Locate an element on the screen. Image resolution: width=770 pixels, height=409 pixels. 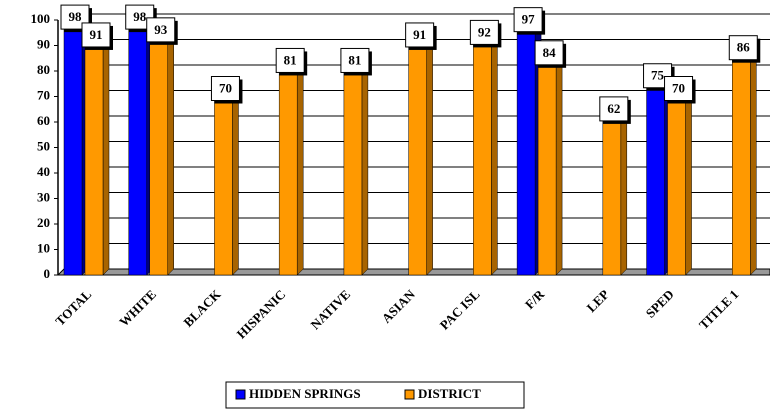
x-tick-label: HISPANIC is located at coordinates (261, 314).